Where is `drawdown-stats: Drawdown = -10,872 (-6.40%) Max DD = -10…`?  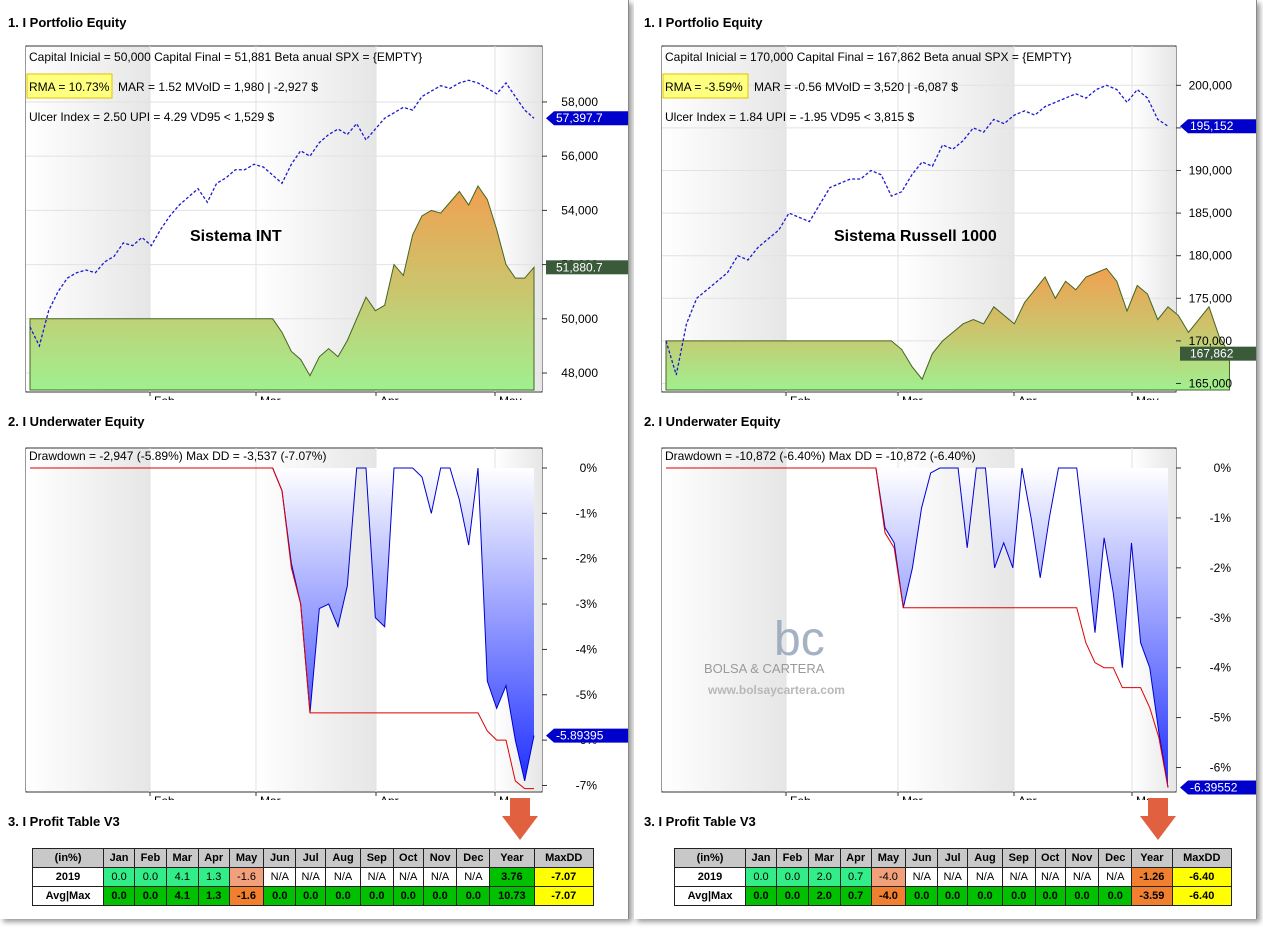 drawdown-stats: Drawdown = -10,872 (-6.40%) Max DD = -10… is located at coordinates (820, 456).